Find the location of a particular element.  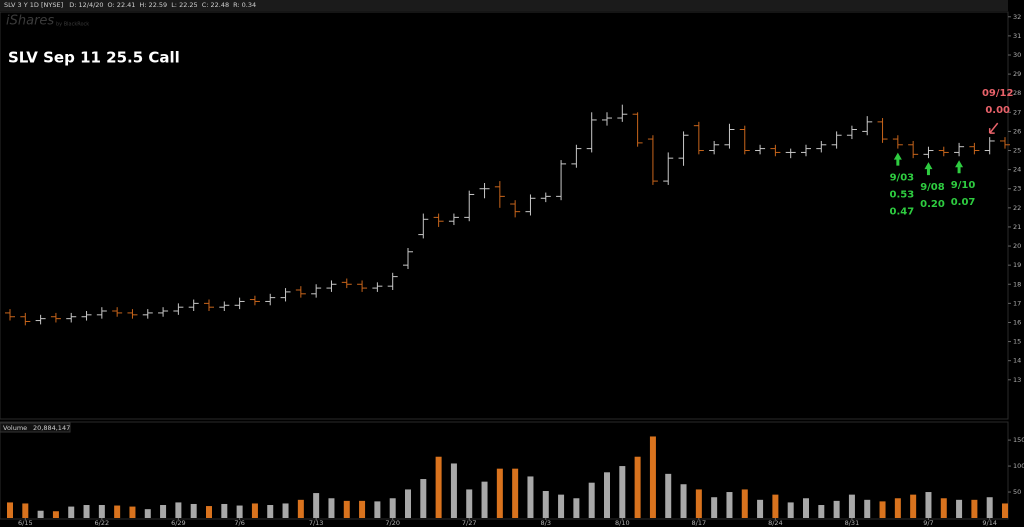

volume-total: 20,884,147 is located at coordinates (51, 428).